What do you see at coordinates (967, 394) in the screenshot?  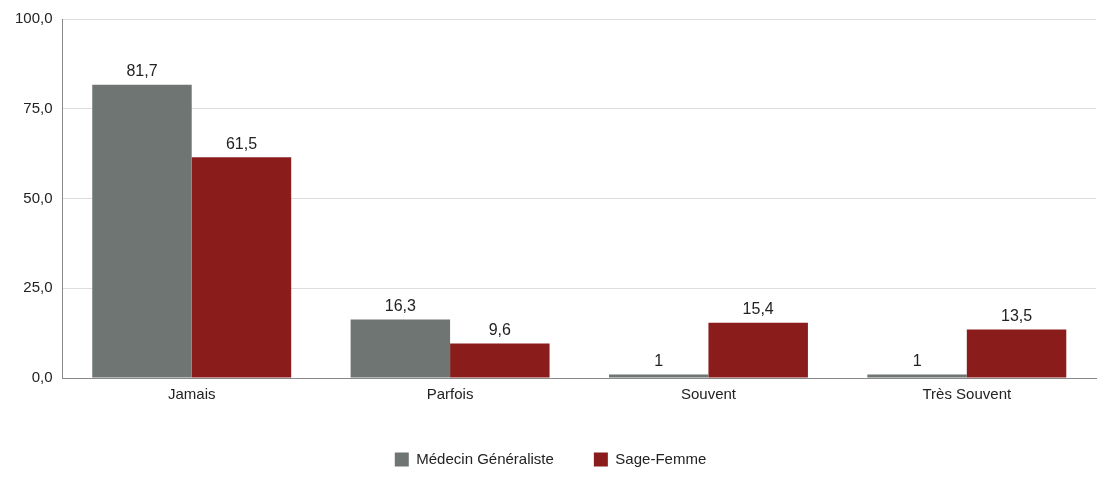 I see `x-tick-label: Très Souvent` at bounding box center [967, 394].